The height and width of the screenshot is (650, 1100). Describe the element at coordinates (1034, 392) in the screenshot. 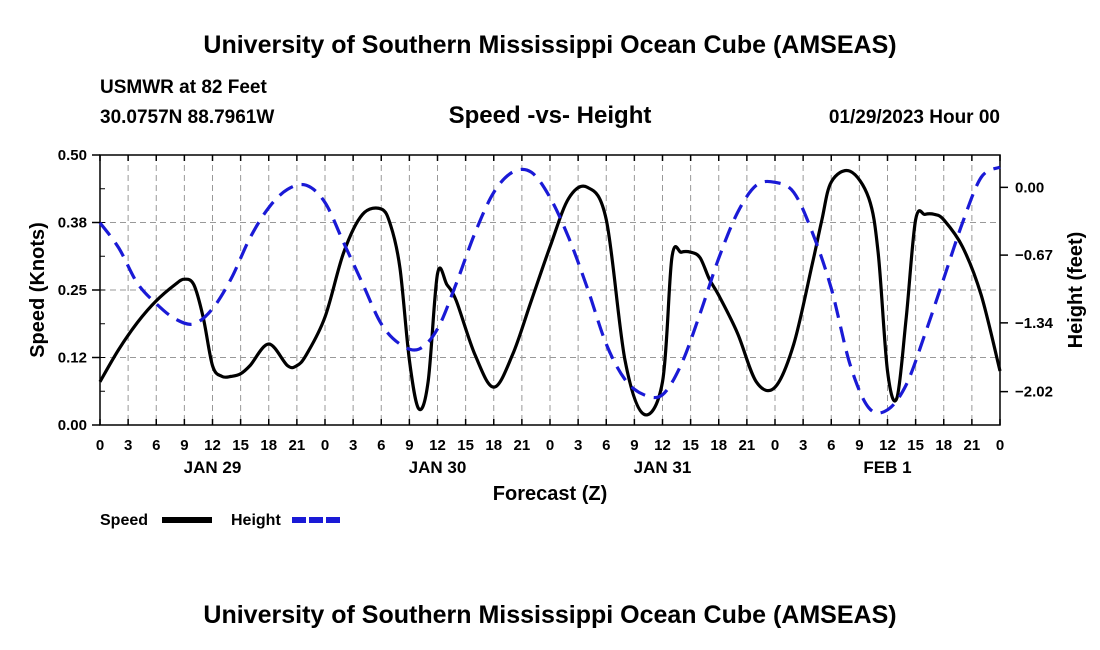

I see `y2-tick-label: −2.02` at that location.